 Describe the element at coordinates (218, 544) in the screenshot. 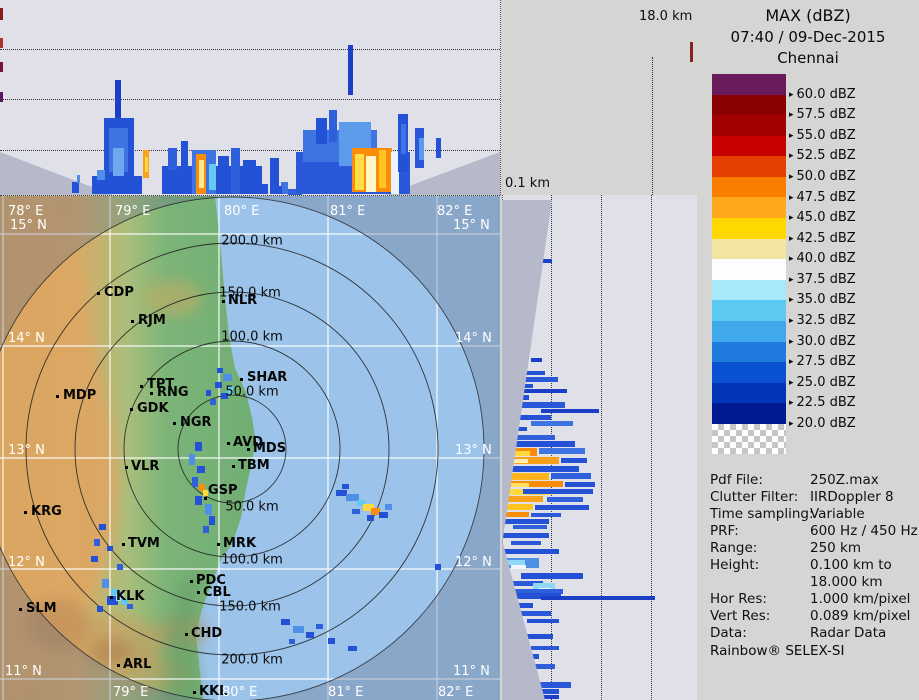

I see `city-dot-mrk` at that location.